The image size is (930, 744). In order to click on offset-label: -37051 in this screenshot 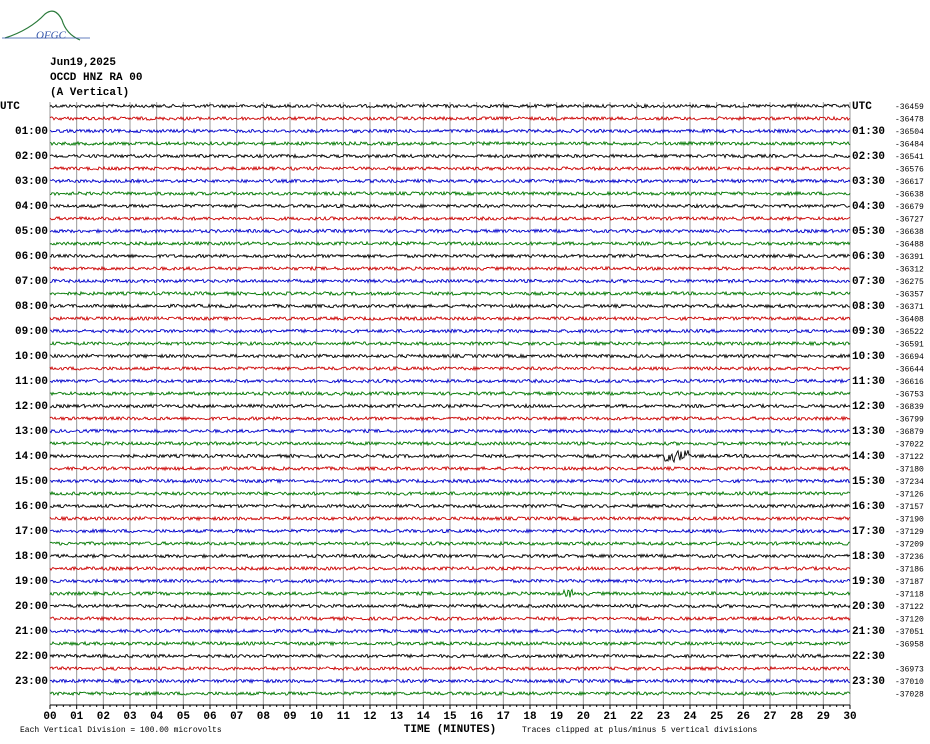, I will do `click(909, 632)`.